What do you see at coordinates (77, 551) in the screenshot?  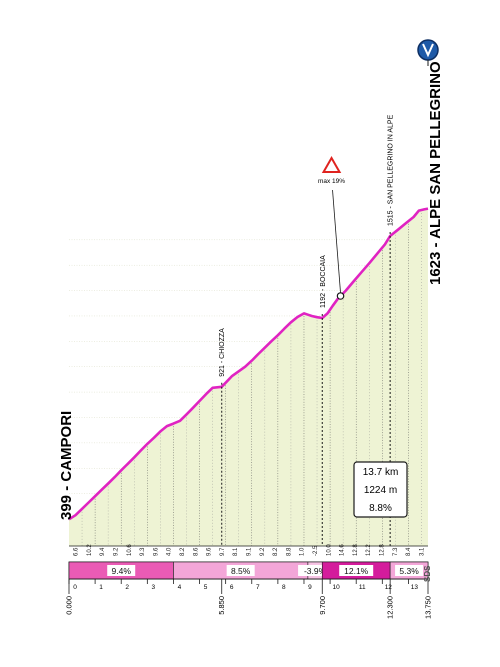 I see `segment-gradient-label: 6.6` at bounding box center [77, 551].